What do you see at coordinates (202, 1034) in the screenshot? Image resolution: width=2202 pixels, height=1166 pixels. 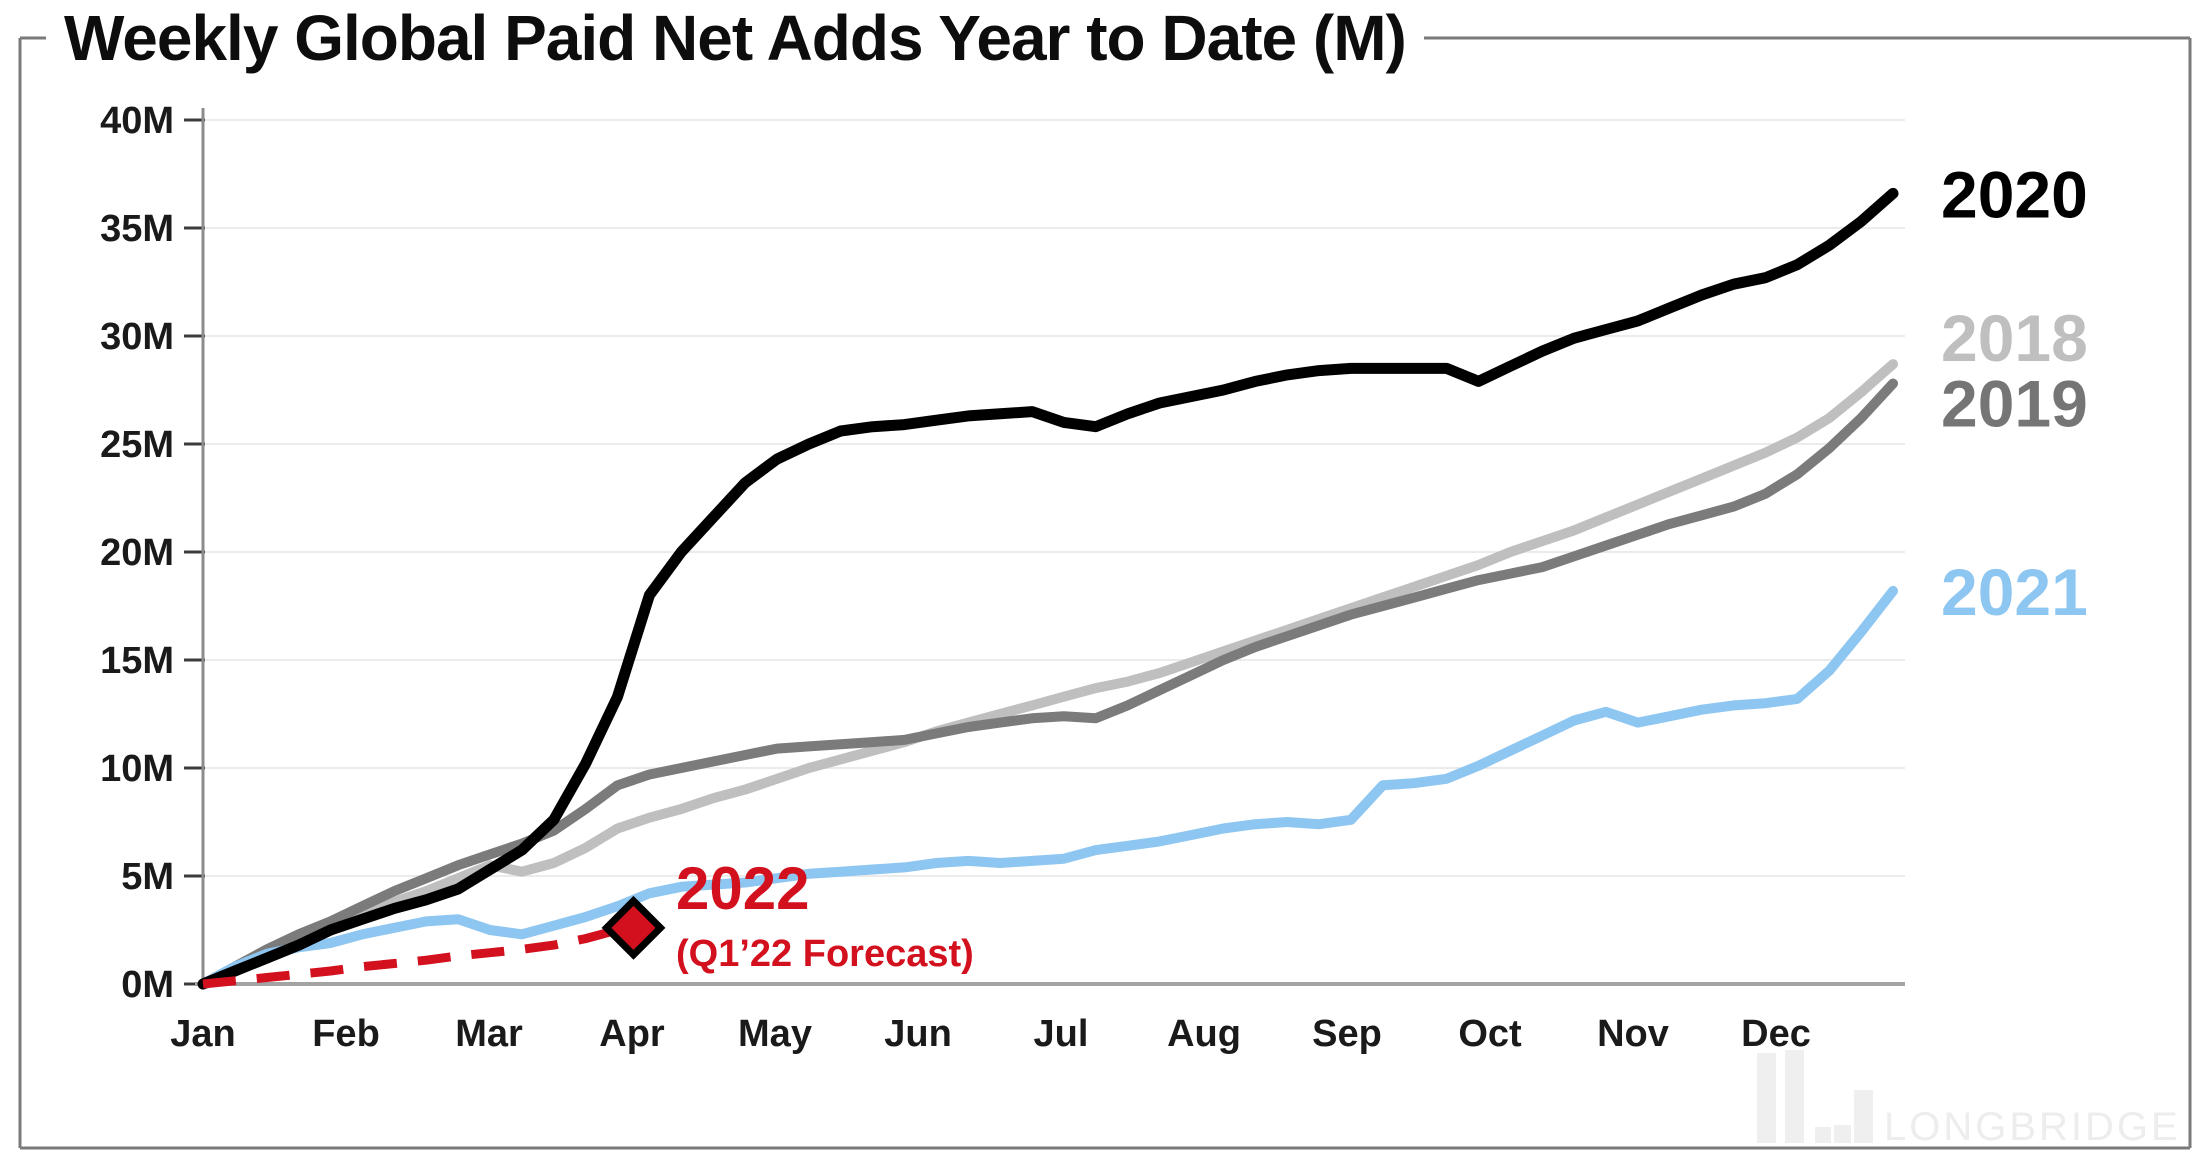 I see `x-tick-label: Jan` at bounding box center [202, 1034].